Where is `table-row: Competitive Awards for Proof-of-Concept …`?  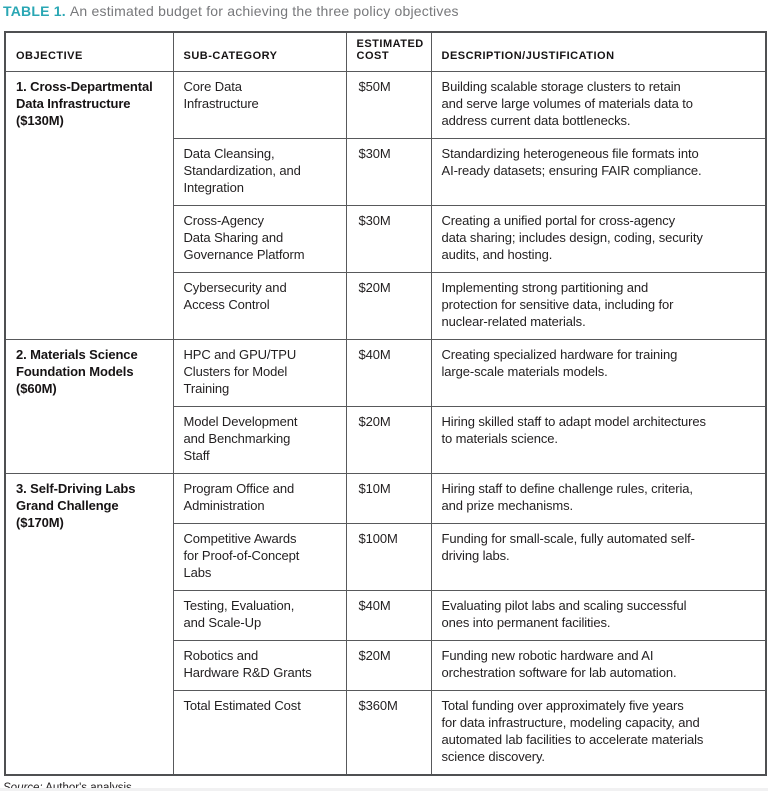 table-row: Competitive Awards for Proof-of-Concept … is located at coordinates (386, 557).